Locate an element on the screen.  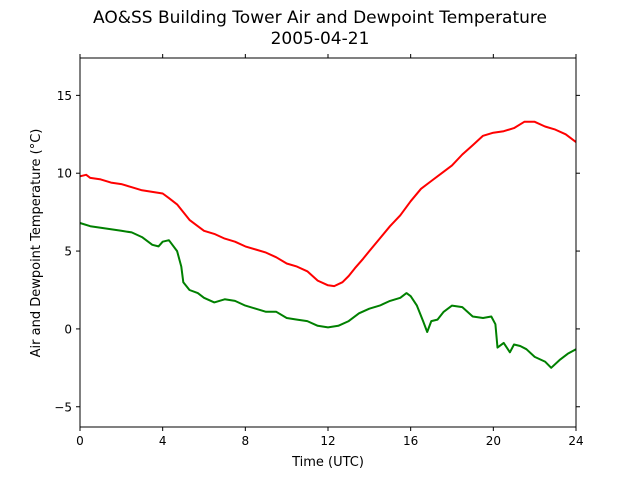
chart-subtitle: 2005-04-21 is located at coordinates (320, 39).